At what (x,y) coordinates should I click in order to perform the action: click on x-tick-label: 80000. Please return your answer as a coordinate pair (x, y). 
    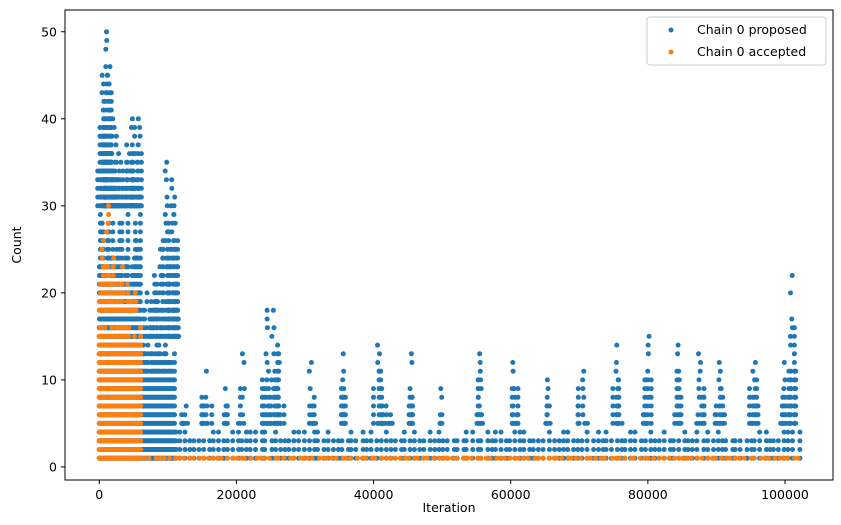
    Looking at the image, I should click on (648, 494).